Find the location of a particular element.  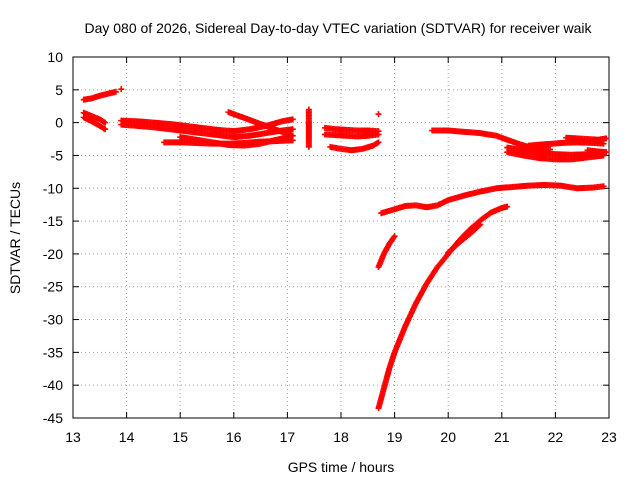

series-arc24 is located at coordinates (597, 151).